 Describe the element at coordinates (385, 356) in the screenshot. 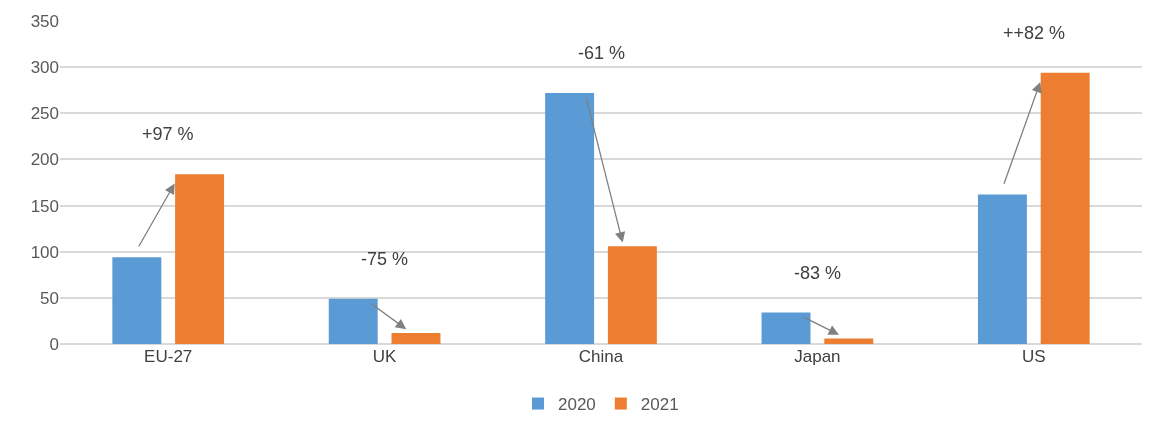

I see `x-tick-label: UK` at that location.